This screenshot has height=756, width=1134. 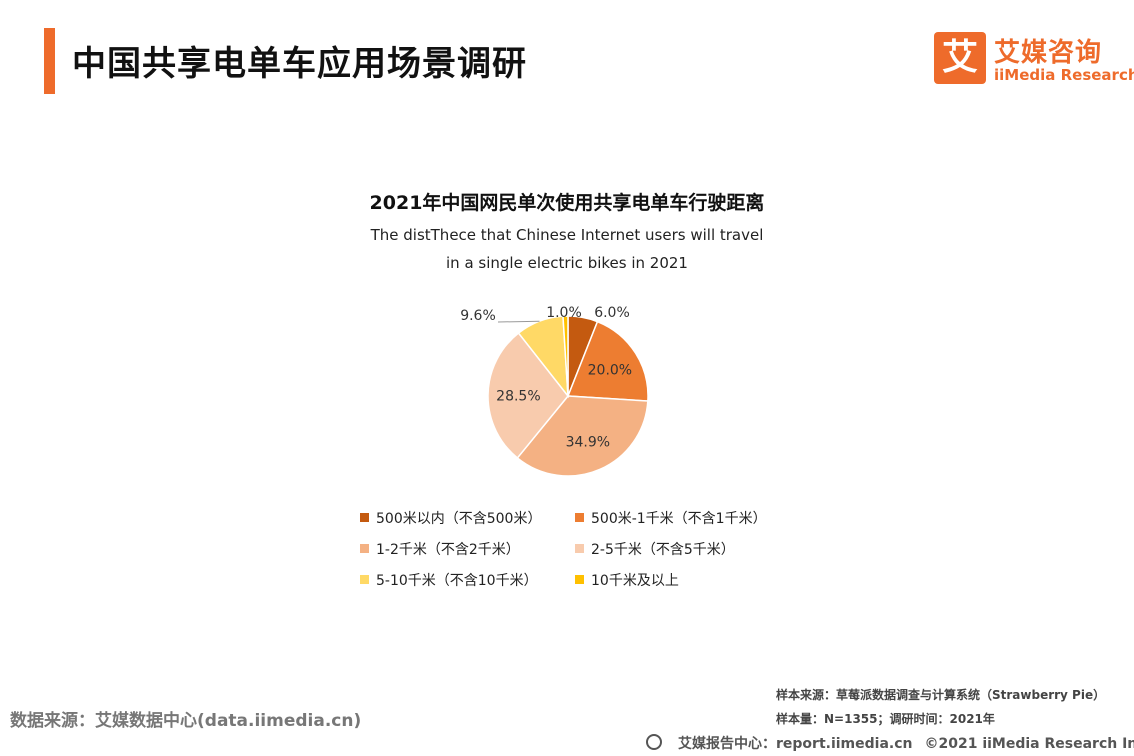 I want to click on legend-item: 10千米及以上, so click(x=627, y=580).